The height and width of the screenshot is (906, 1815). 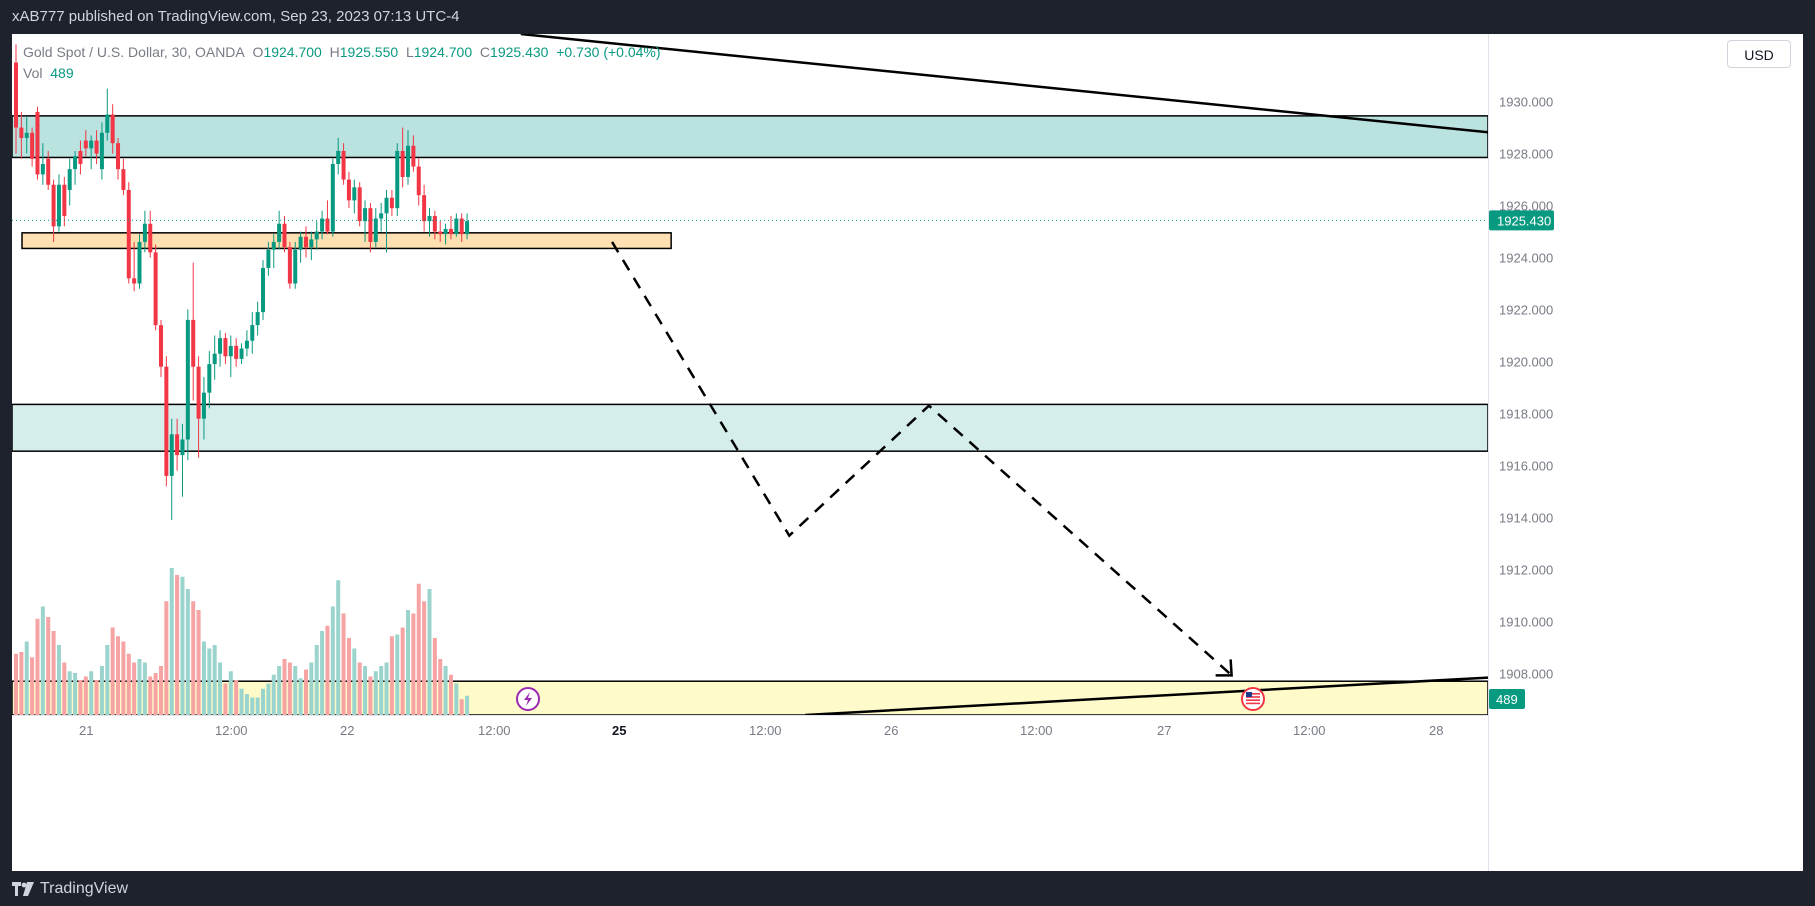 I want to click on zone-support, so click(x=750, y=427).